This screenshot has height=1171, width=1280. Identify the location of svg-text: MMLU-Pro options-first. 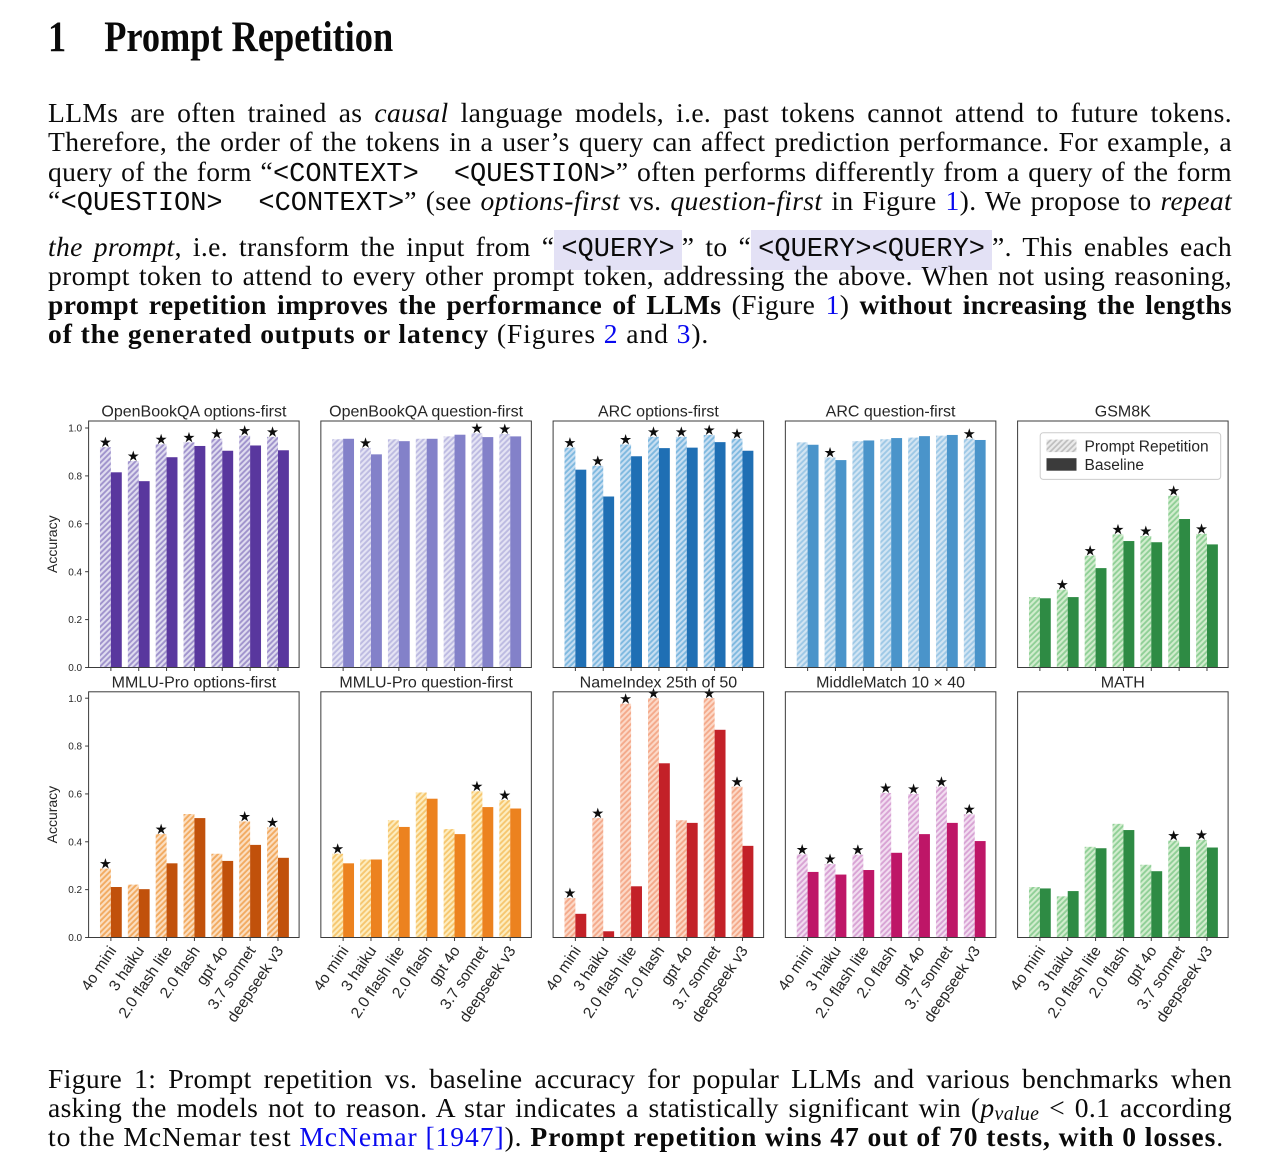
(194, 682).